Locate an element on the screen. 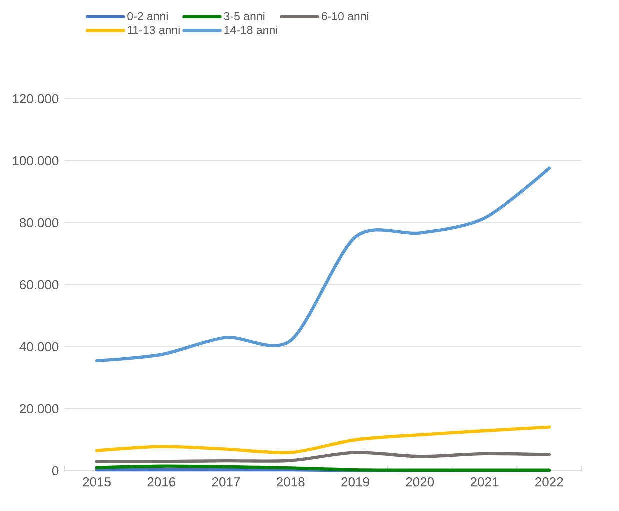  y-tick-label: 80.000 is located at coordinates (39, 223).